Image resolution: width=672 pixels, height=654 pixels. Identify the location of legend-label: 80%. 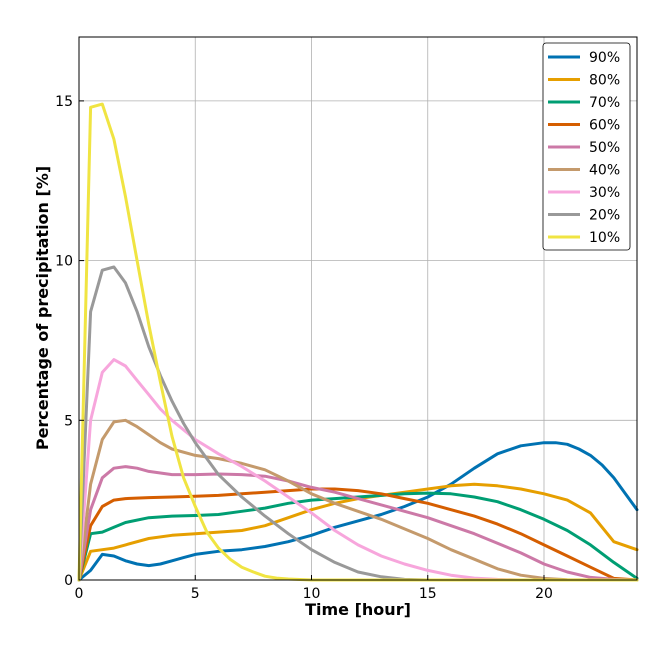
(604, 81).